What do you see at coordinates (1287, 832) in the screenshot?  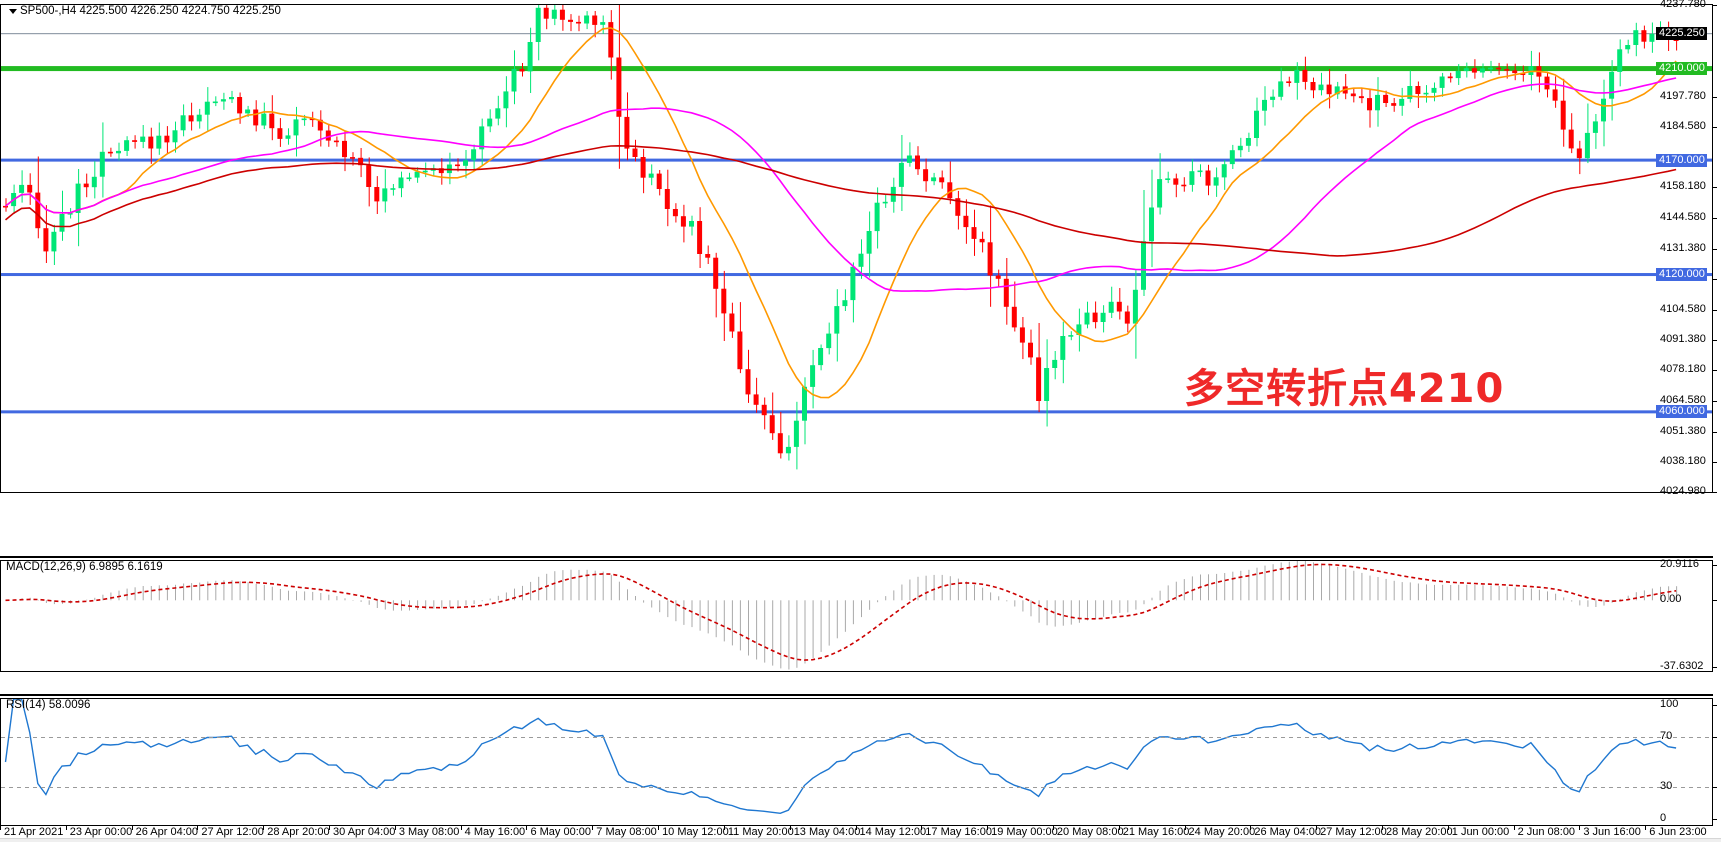 I see `time-axis-label: 26 May 04:00` at bounding box center [1287, 832].